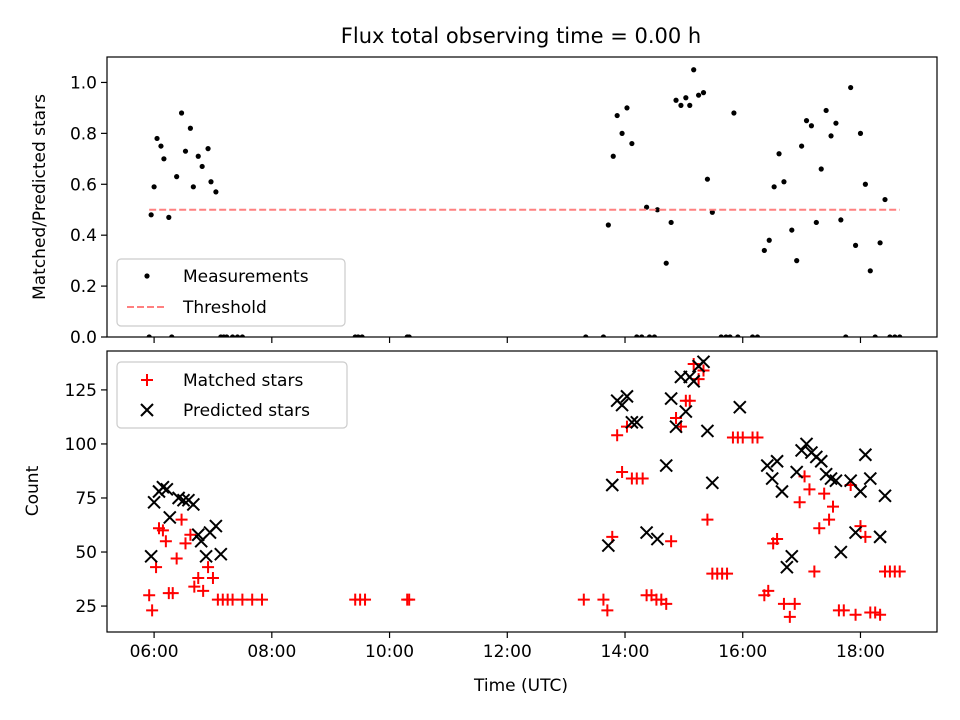  Describe the element at coordinates (33, 490) in the screenshot. I see `count-y-axis-label: Count` at that location.